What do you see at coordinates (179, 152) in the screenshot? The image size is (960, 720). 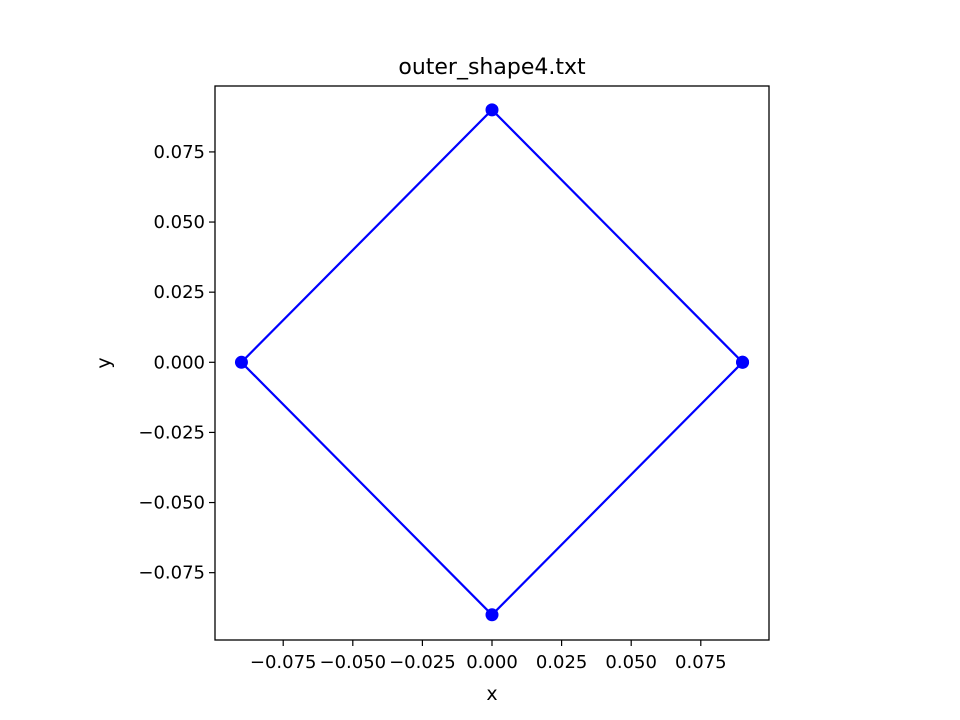 I see `y-tick-label: 0.075` at bounding box center [179, 152].